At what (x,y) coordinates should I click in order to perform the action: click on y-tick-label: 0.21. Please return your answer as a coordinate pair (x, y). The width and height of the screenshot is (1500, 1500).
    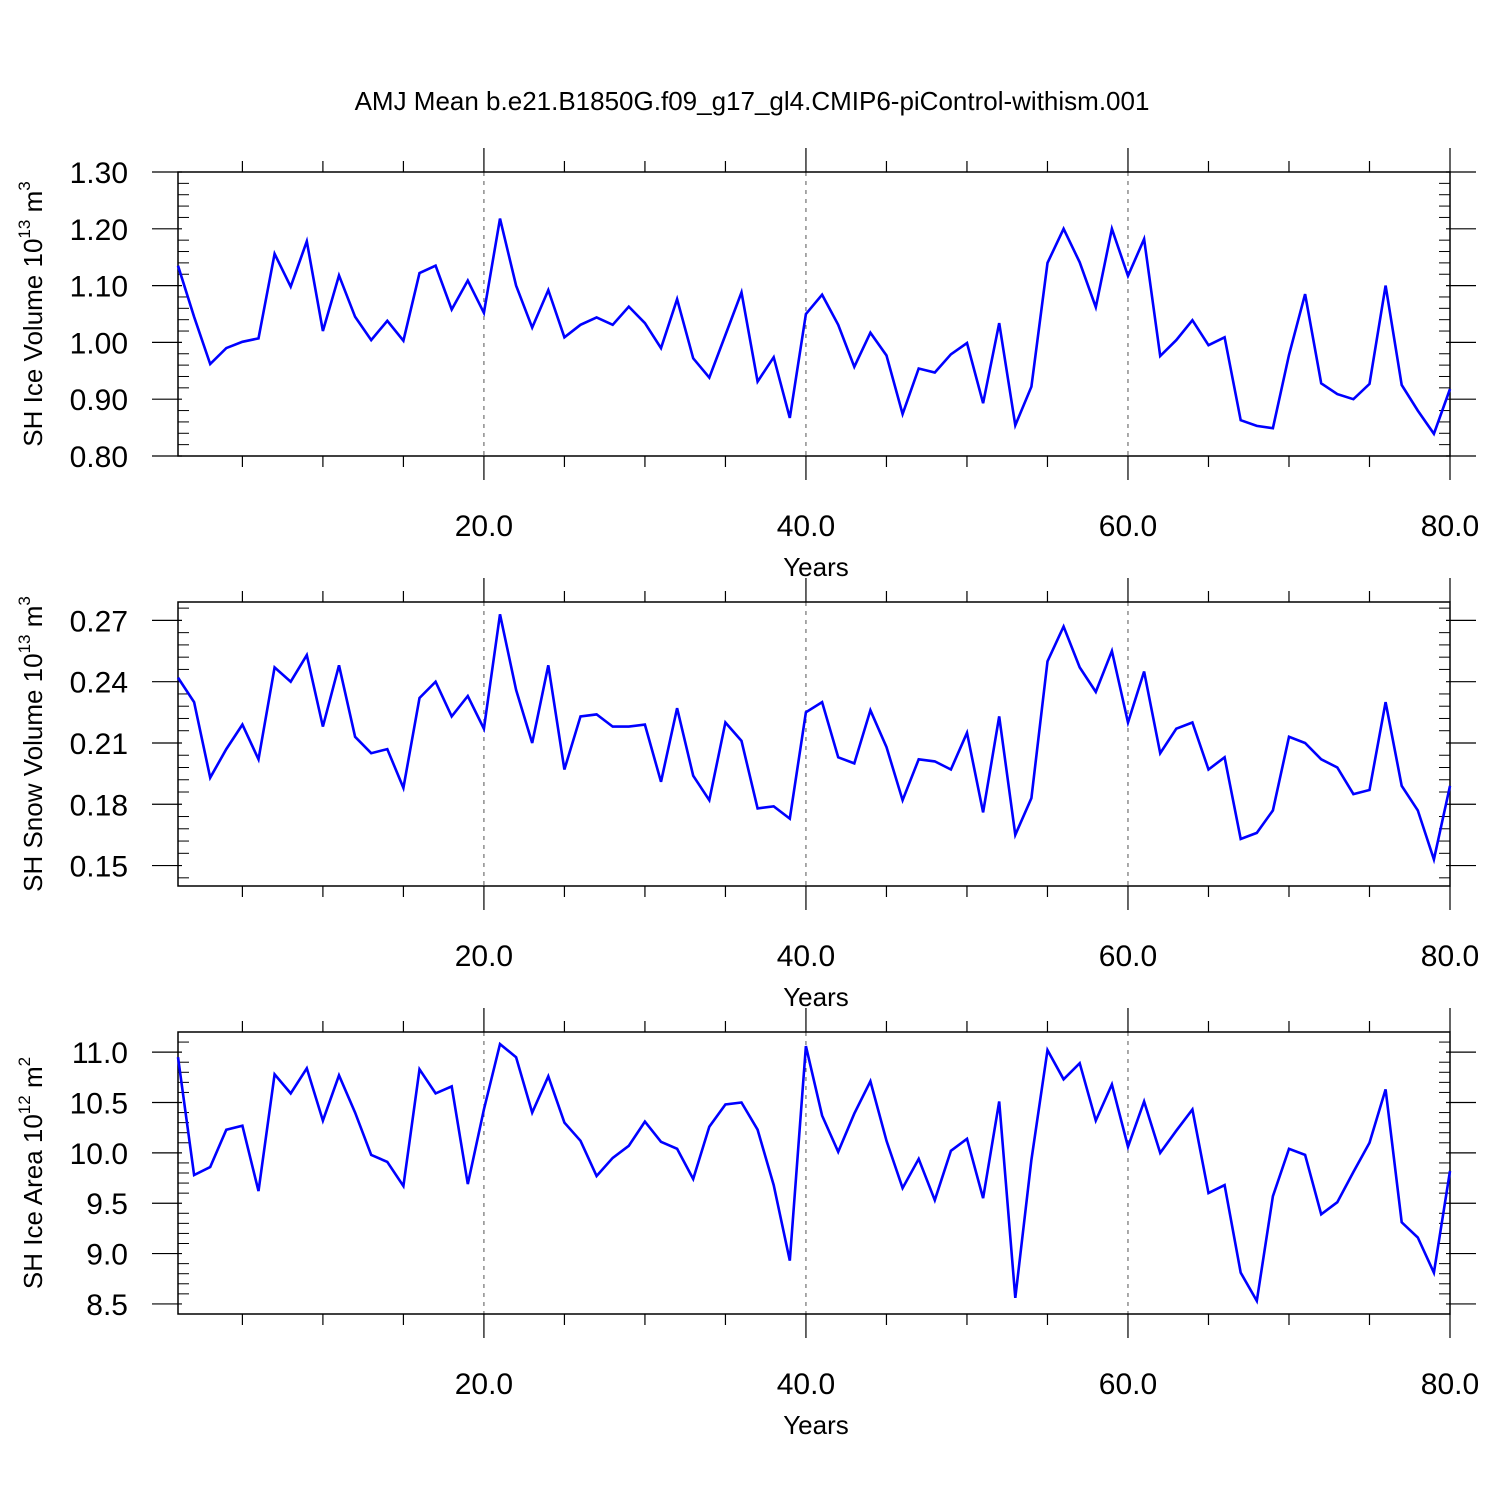
    Looking at the image, I should click on (99, 744).